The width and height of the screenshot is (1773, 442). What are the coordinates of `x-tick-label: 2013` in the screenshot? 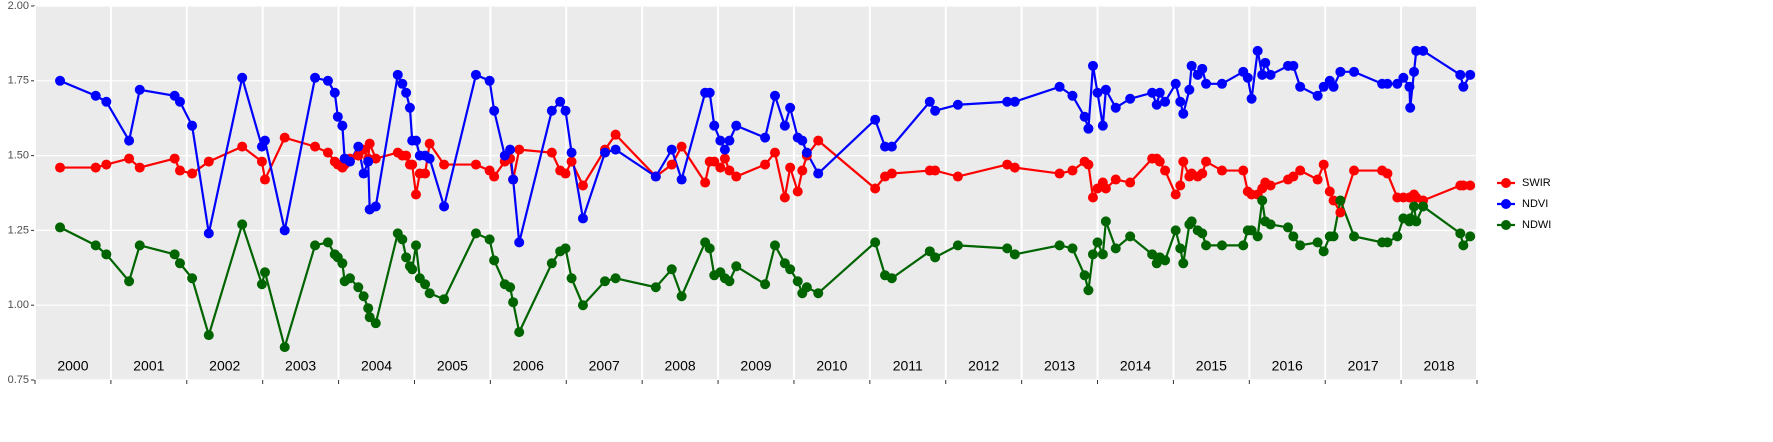 It's located at (1059, 366).